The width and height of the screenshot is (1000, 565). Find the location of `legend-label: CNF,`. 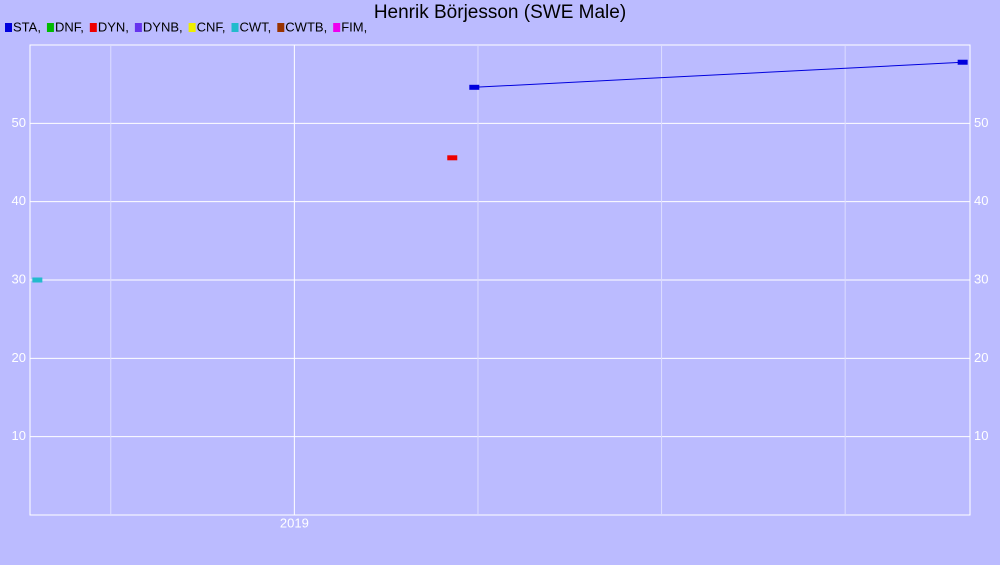

legend-label: CNF, is located at coordinates (211, 26).